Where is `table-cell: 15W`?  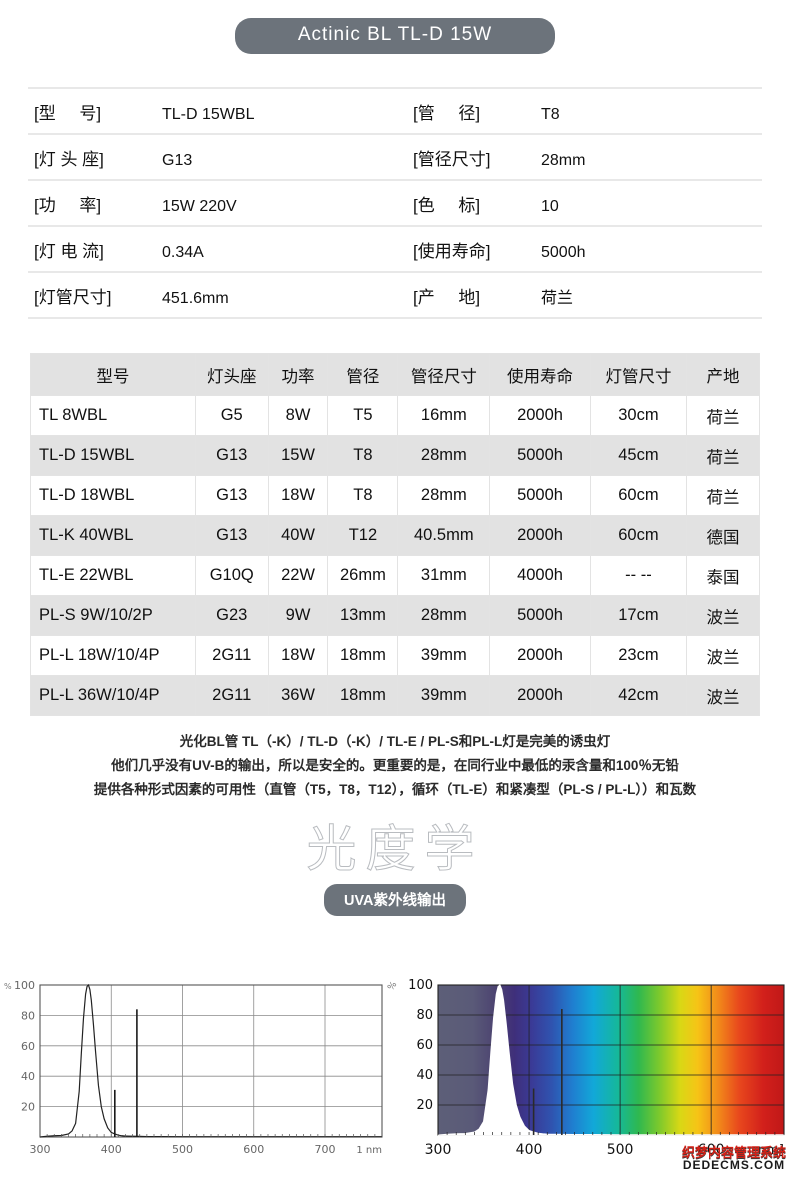
table-cell: 15W is located at coordinates (298, 455).